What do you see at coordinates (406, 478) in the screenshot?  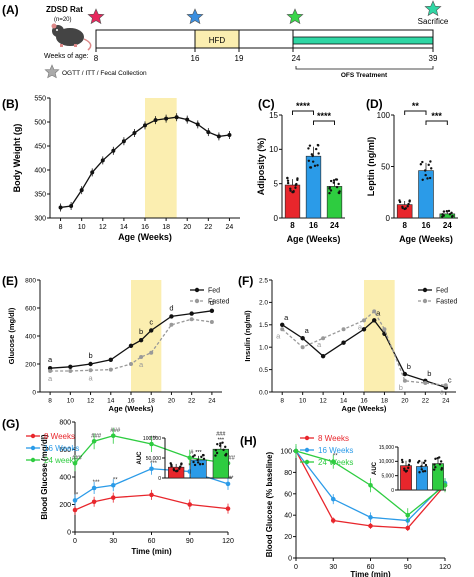 I see `bar` at bounding box center [406, 478].